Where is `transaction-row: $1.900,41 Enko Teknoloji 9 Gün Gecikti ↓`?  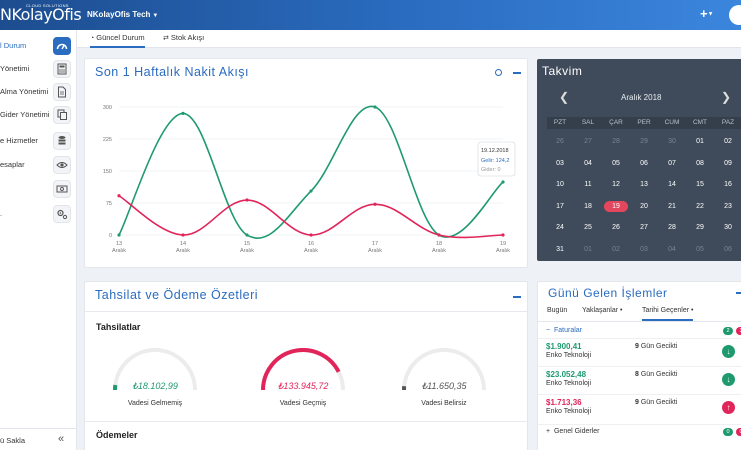 transaction-row: $1.900,41 Enko Teknoloji 9 Gün Gecikti ↓ is located at coordinates (639, 351).